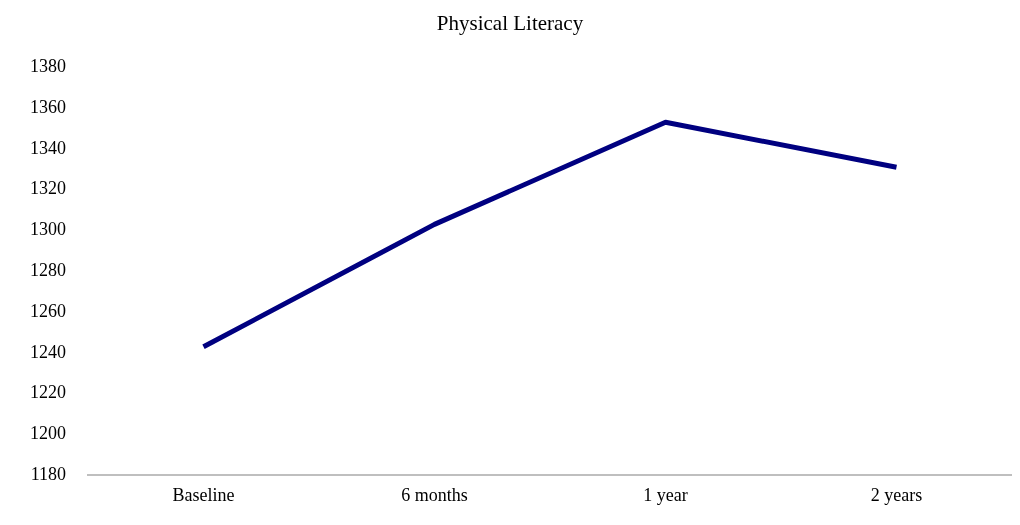  I want to click on y-tick-label: 1260, so click(48, 310).